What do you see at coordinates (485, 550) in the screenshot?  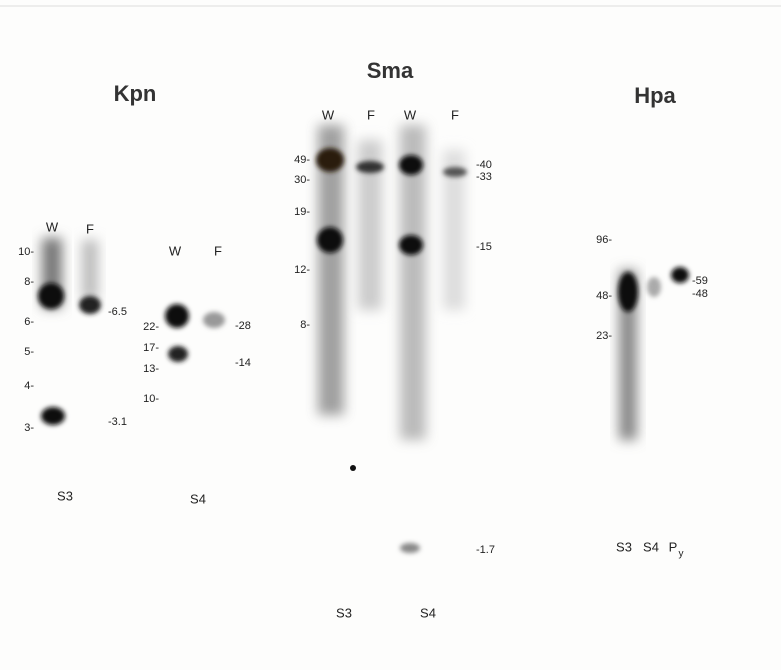 I see `band-label: -1.7` at bounding box center [485, 550].